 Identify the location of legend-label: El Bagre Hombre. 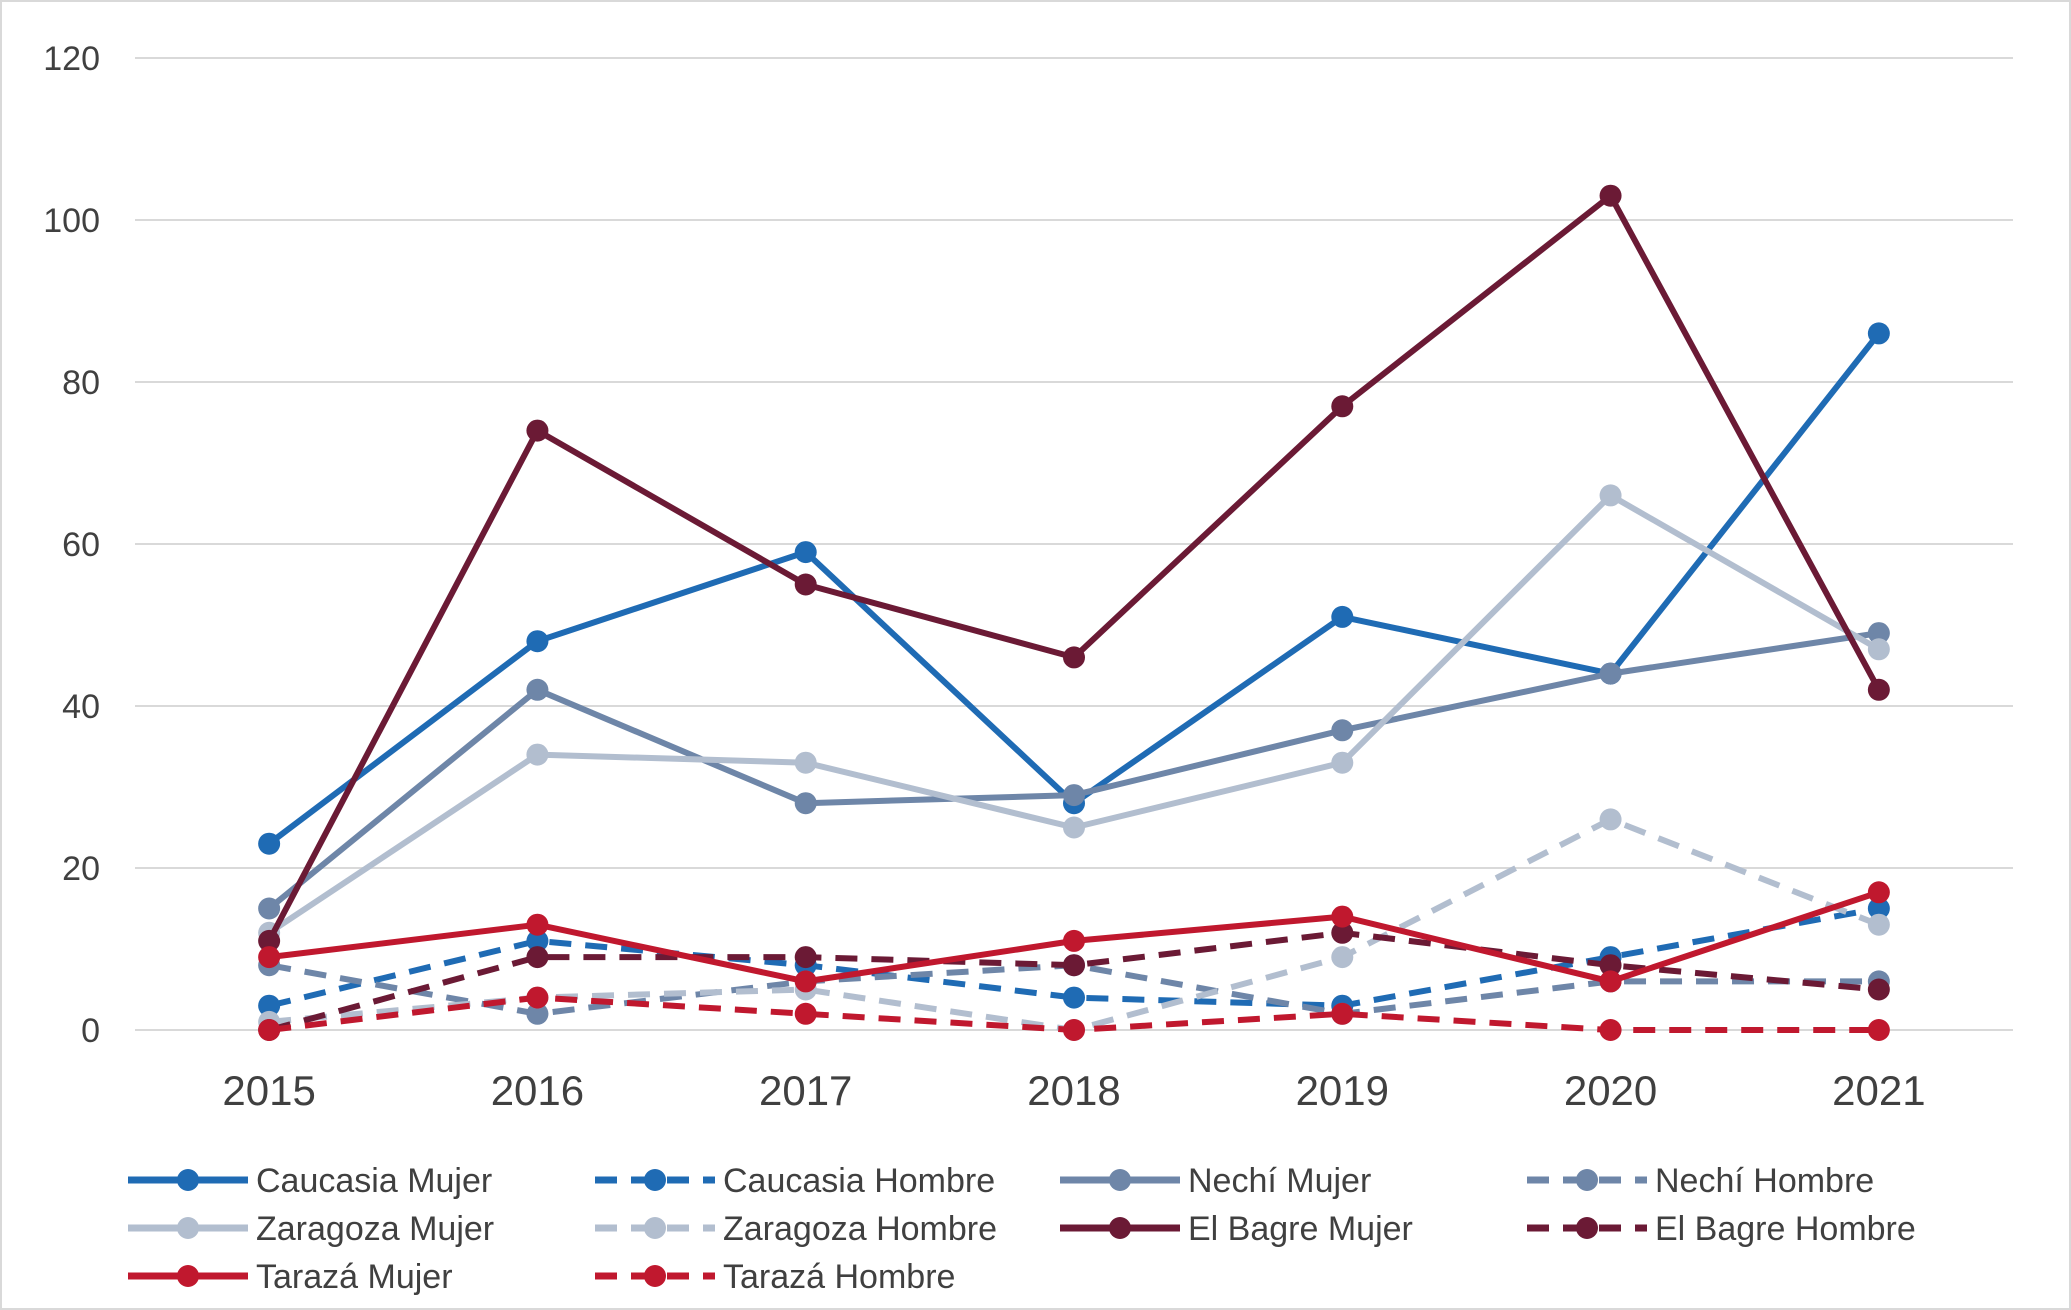
(1785, 1229).